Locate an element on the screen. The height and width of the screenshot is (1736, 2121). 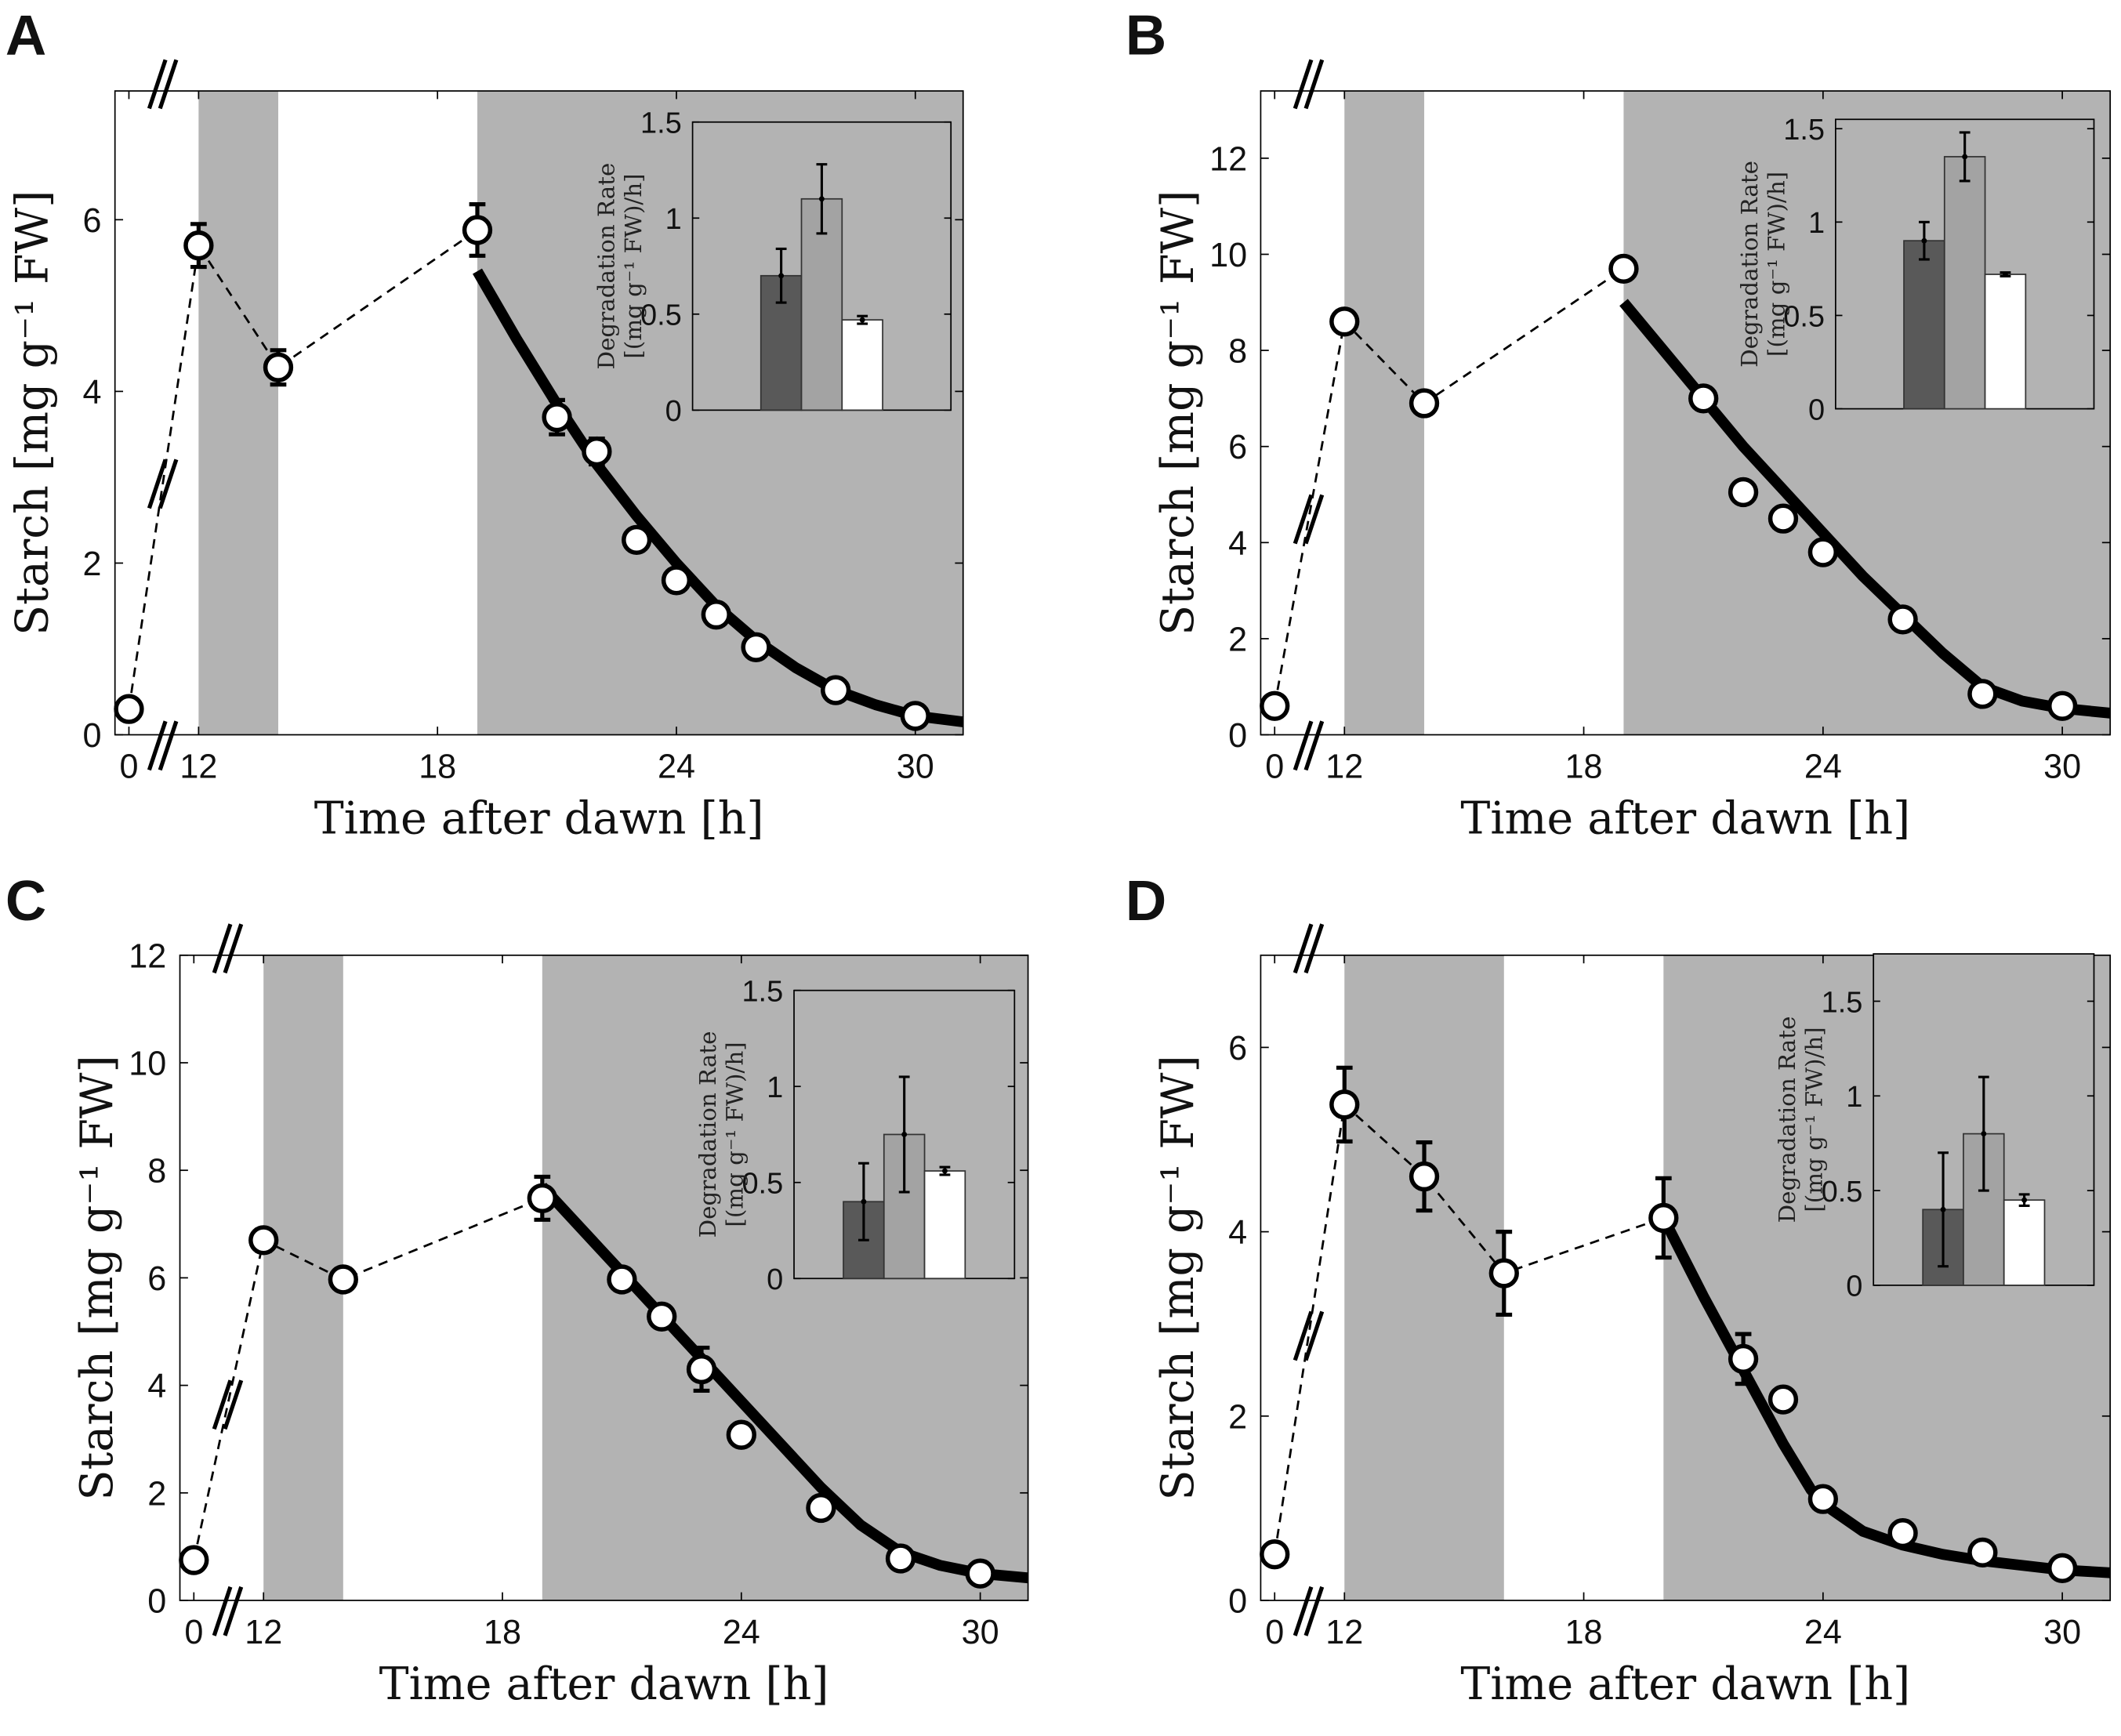
y-tick-label: 10 is located at coordinates (147, 1064).